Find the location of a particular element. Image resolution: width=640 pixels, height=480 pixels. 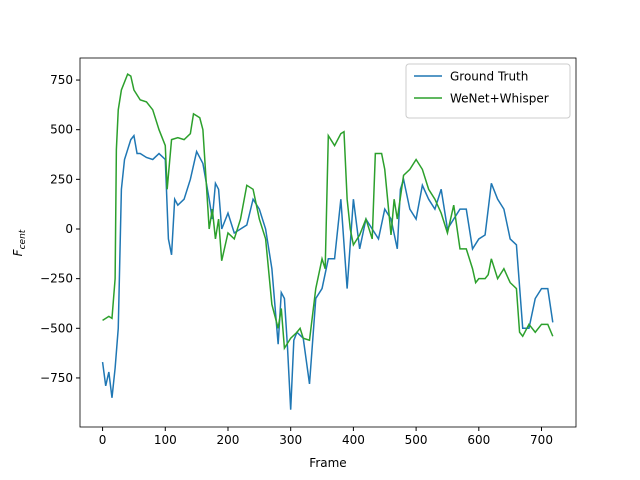

y-tick-label: 500 is located at coordinates (61, 130).